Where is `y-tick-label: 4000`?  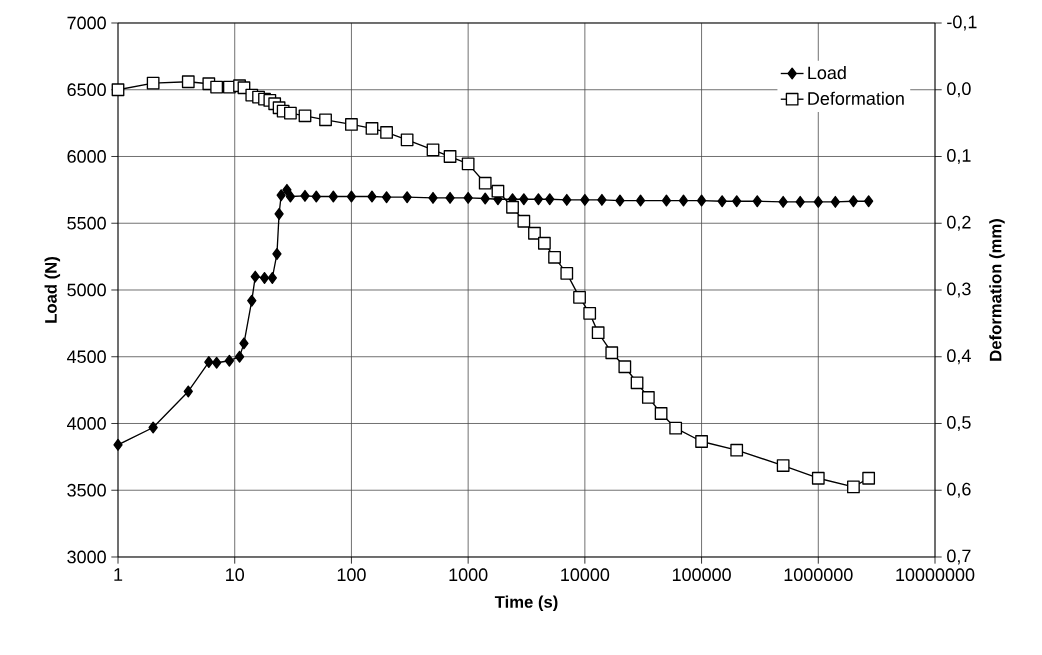 y-tick-label: 4000 is located at coordinates (86, 423).